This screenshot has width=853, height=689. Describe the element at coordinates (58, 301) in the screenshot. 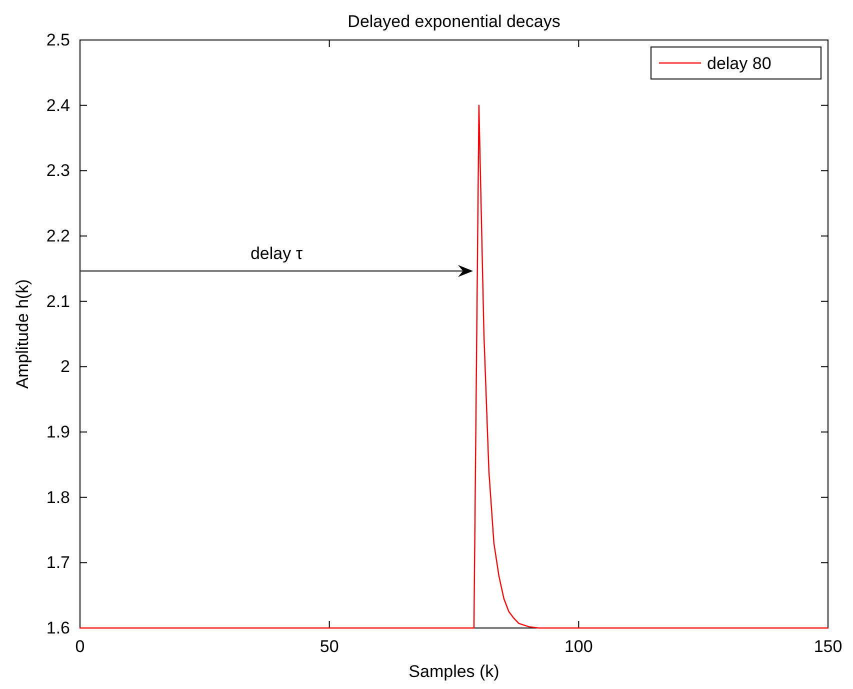

I see `y-tick-label: 2.1` at that location.